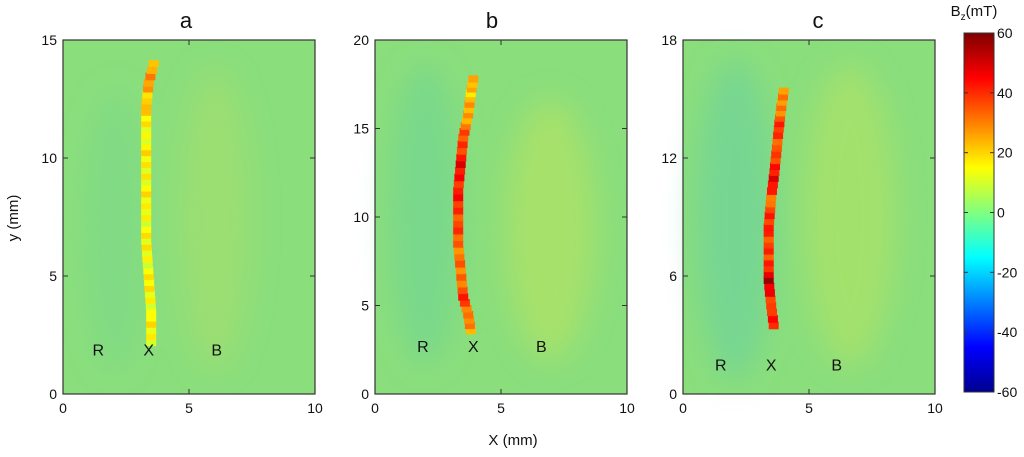  What do you see at coordinates (1007, 392) in the screenshot?
I see `colorbar-tick-label: -60` at bounding box center [1007, 392].